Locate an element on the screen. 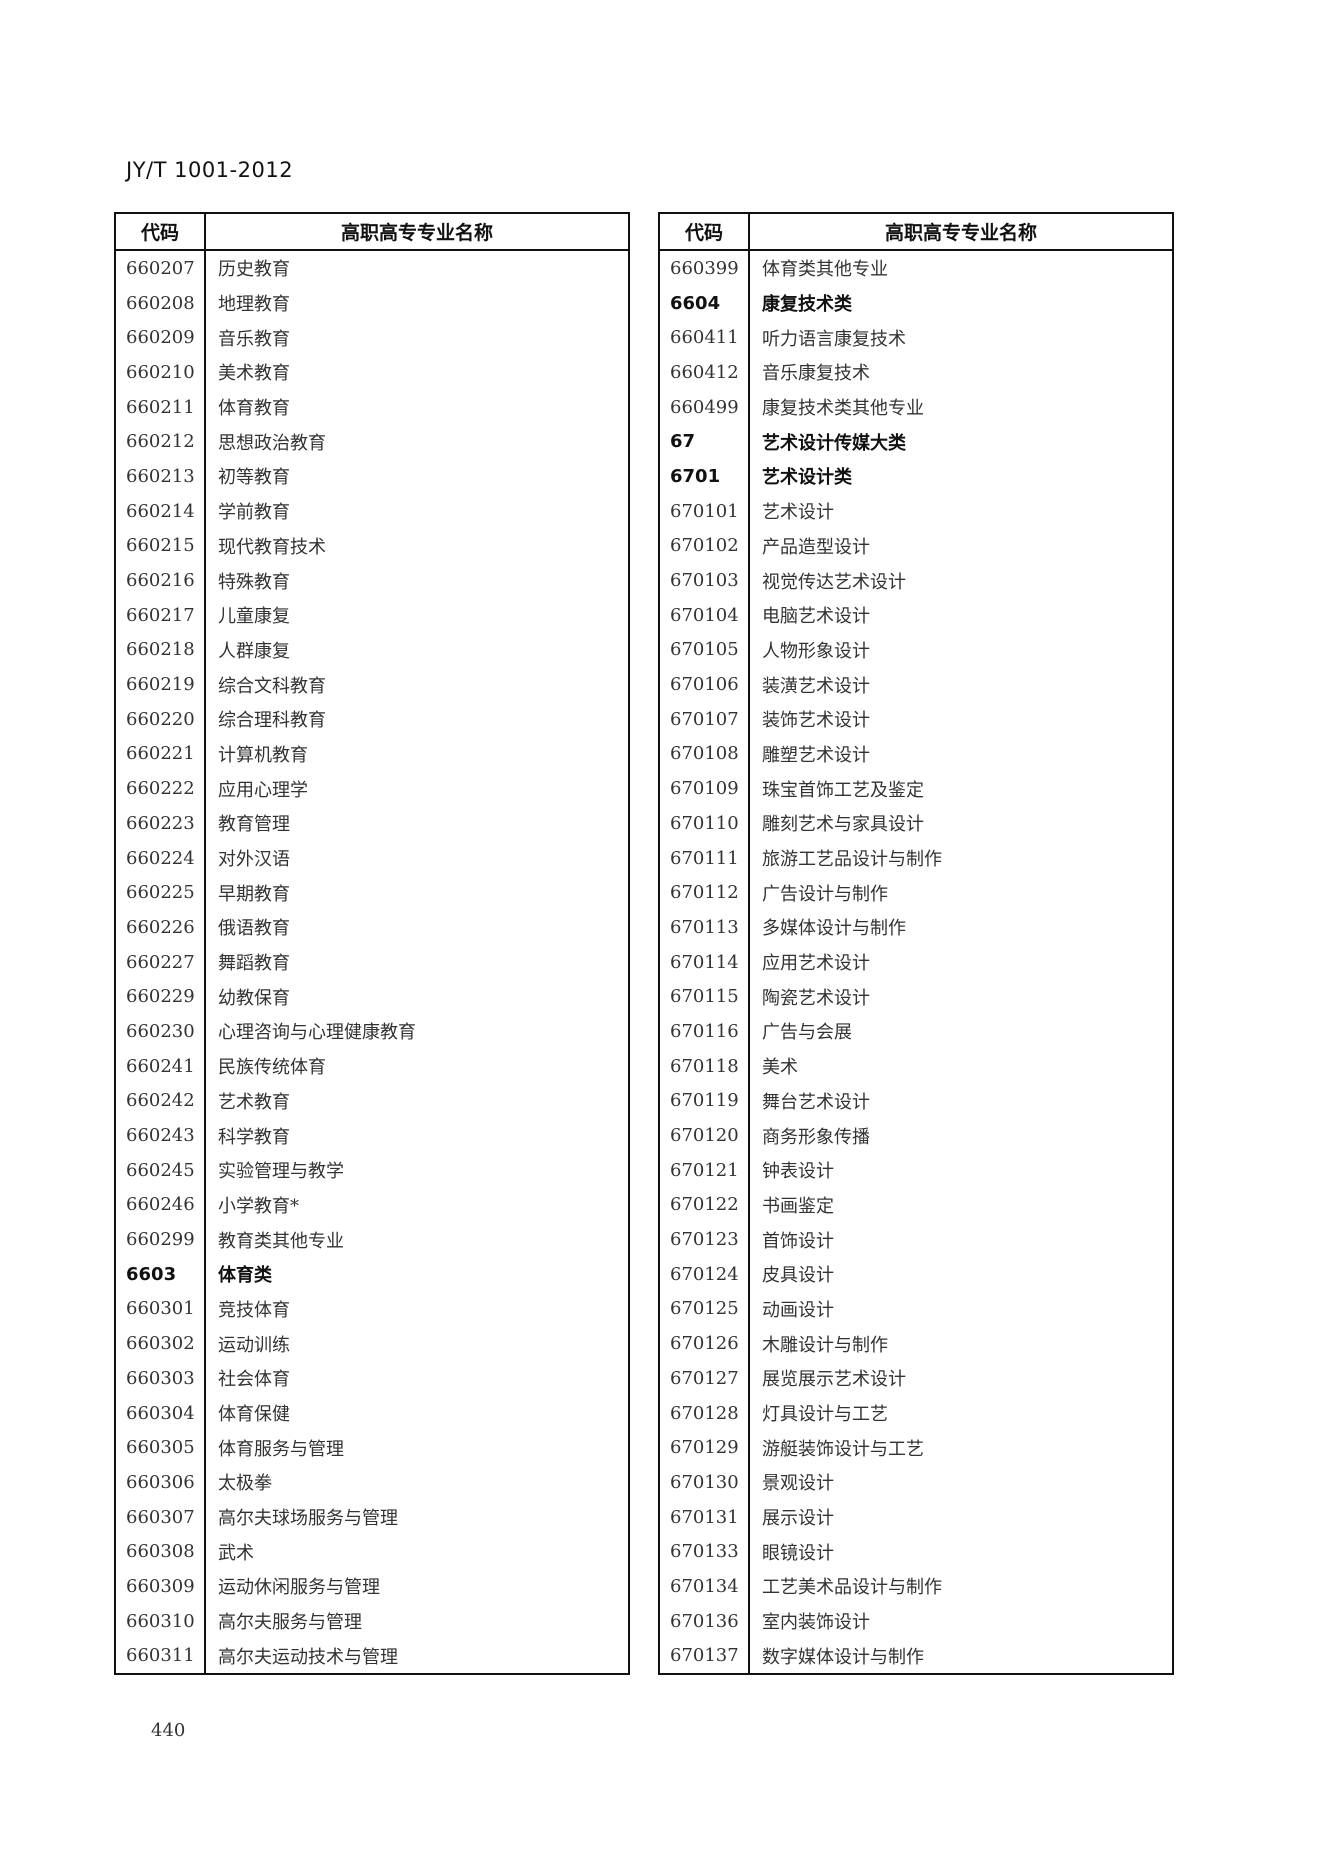 This screenshot has height=1871, width=1323. major-code: 670108 is located at coordinates (704, 754).